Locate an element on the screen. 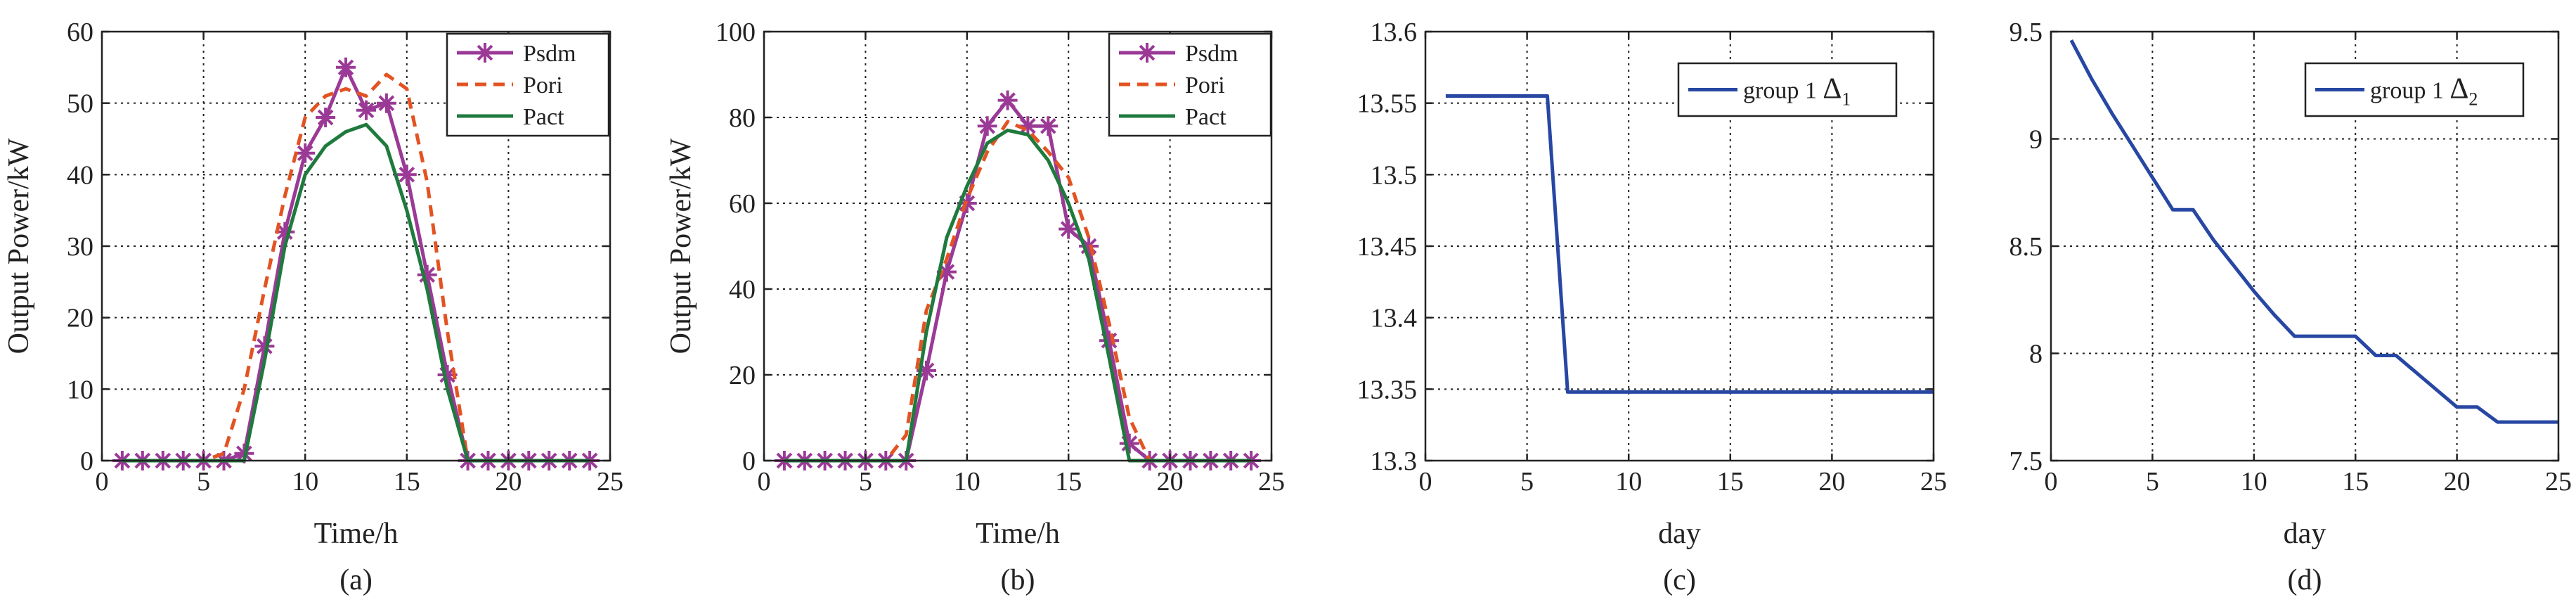 The height and width of the screenshot is (602, 2576). legend-a: Psdm Pori Pact is located at coordinates (528, 84).